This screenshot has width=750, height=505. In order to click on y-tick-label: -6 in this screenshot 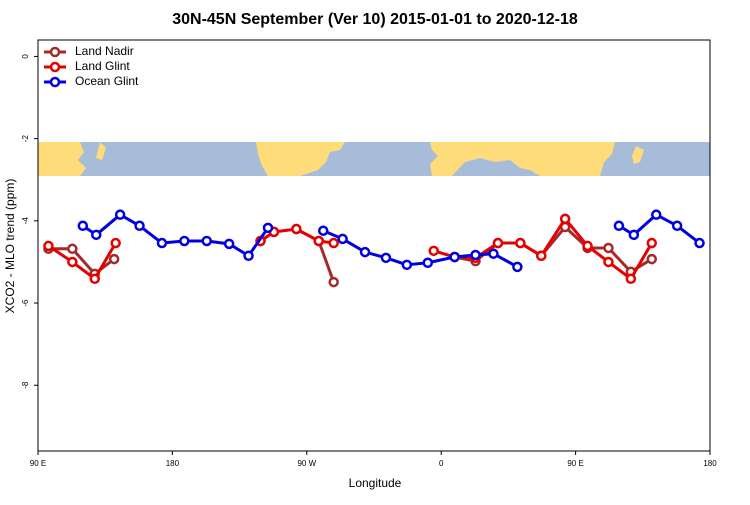, I will do `click(25, 303)`.